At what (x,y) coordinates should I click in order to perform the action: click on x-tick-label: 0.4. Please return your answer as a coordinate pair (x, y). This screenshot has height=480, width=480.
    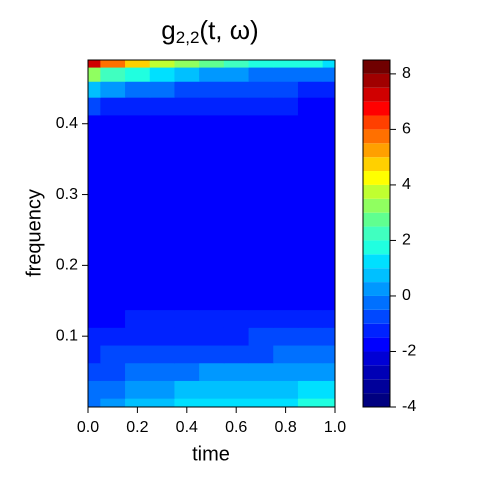
    Looking at the image, I should click on (187, 427).